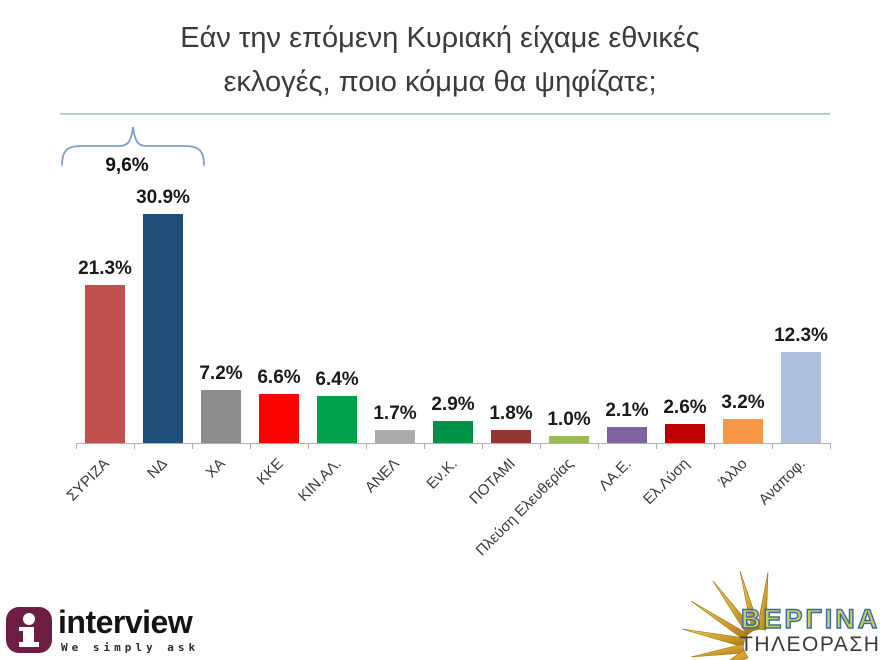 Image resolution: width=880 pixels, height=660 pixels. Describe the element at coordinates (130, 647) in the screenshot. I see `interview-tagline: We simply ask` at that location.